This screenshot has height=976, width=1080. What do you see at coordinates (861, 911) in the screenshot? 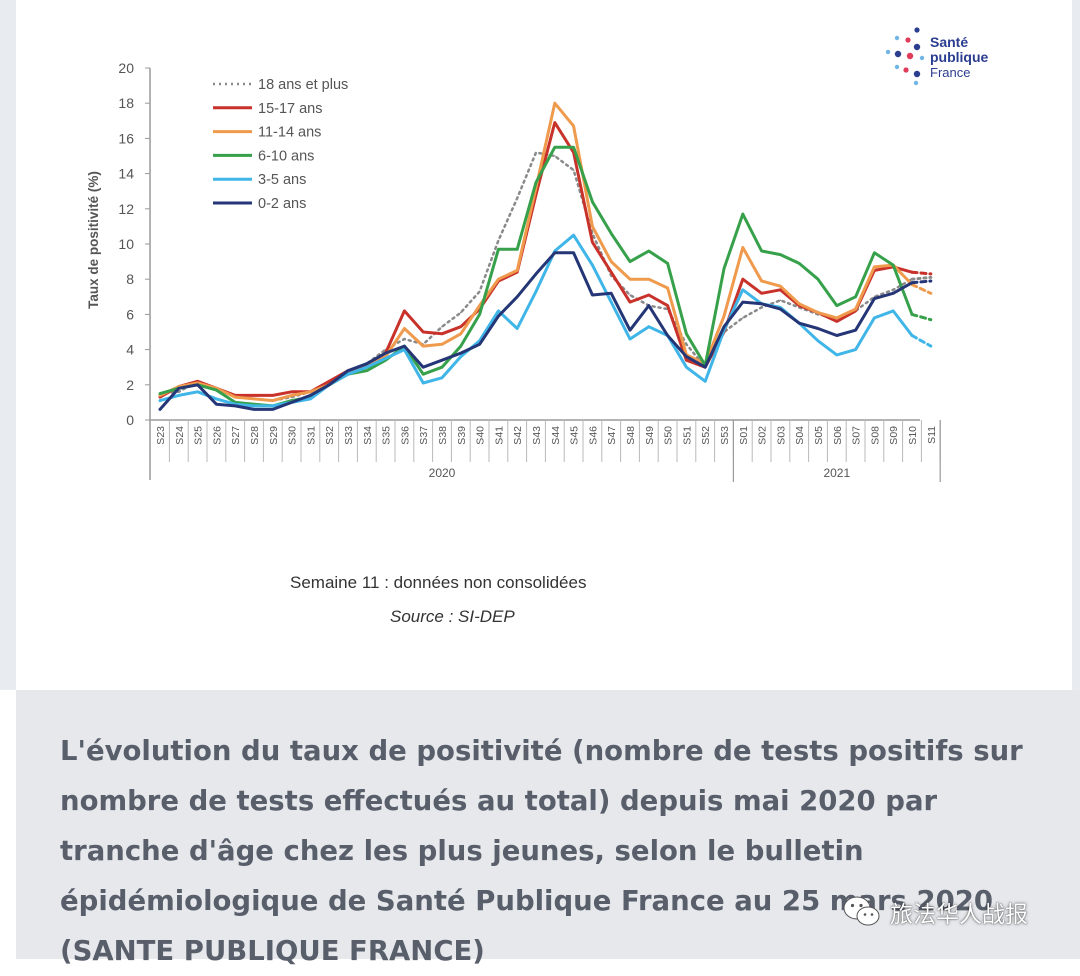
I see `wechat-icon` at bounding box center [861, 911].